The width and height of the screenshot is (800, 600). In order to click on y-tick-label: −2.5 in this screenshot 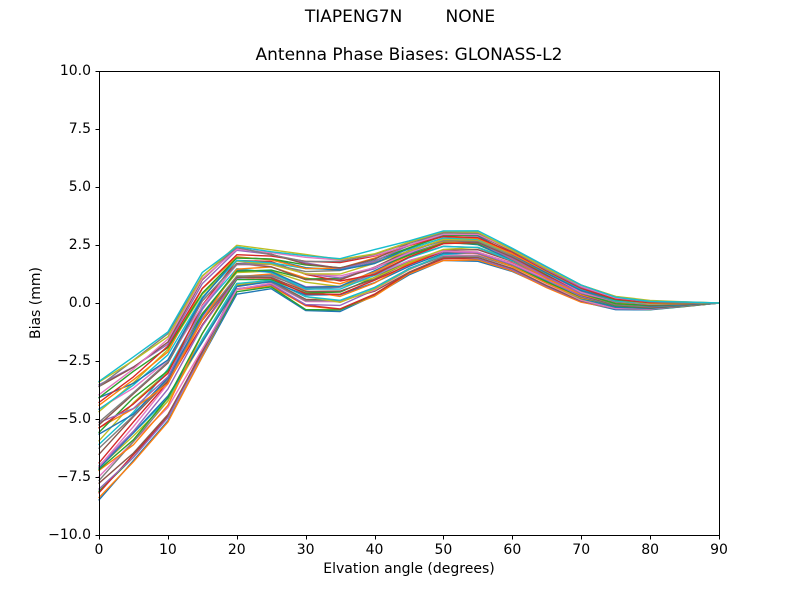, I will do `click(74, 360)`.